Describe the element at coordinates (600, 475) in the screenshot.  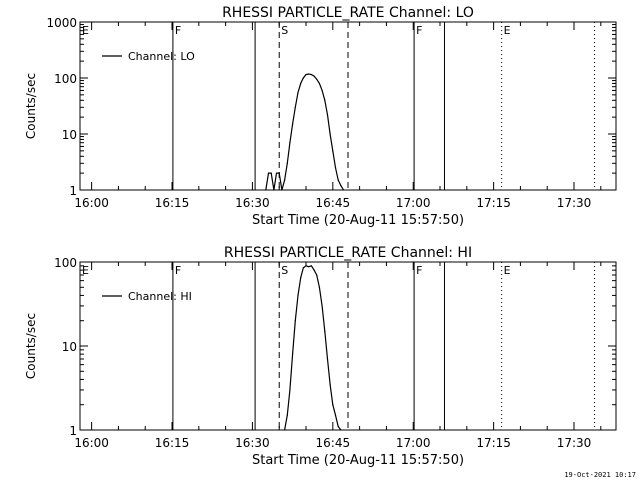
I see `footer-timestamp: 19-Oct-2021 10:17` at that location.